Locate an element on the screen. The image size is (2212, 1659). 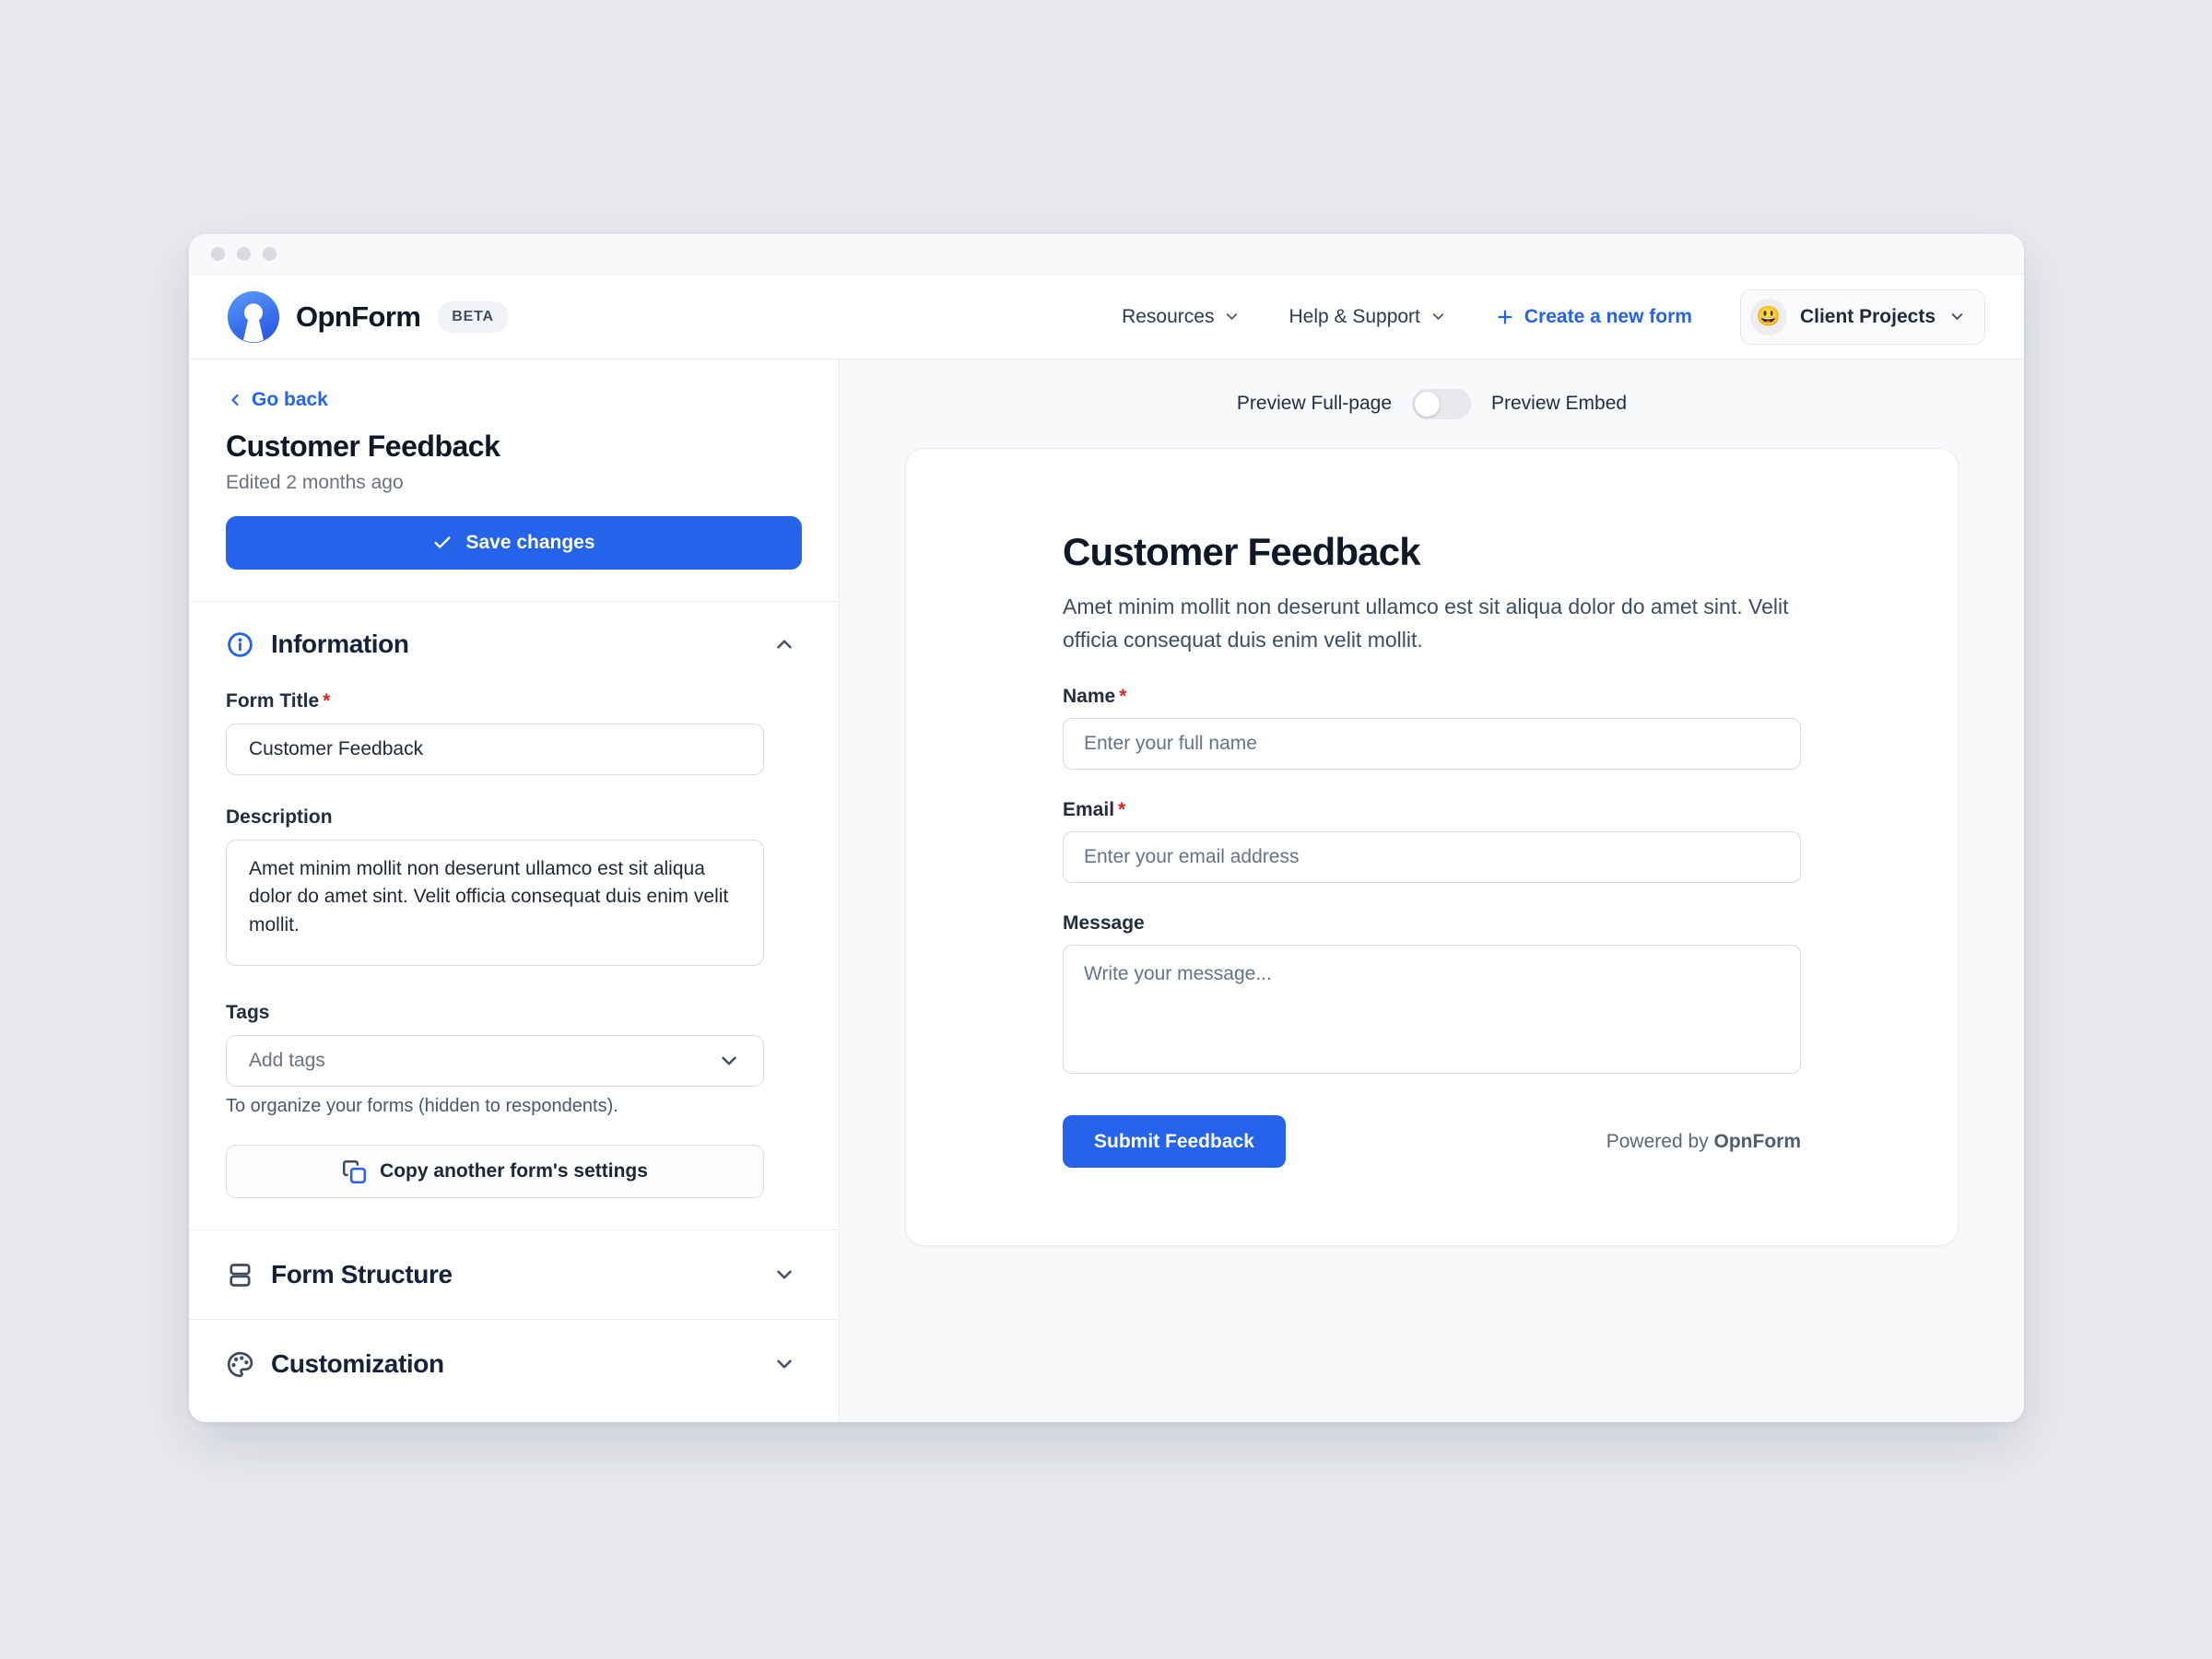
nav-help-support: Help & Support is located at coordinates (1367, 317).